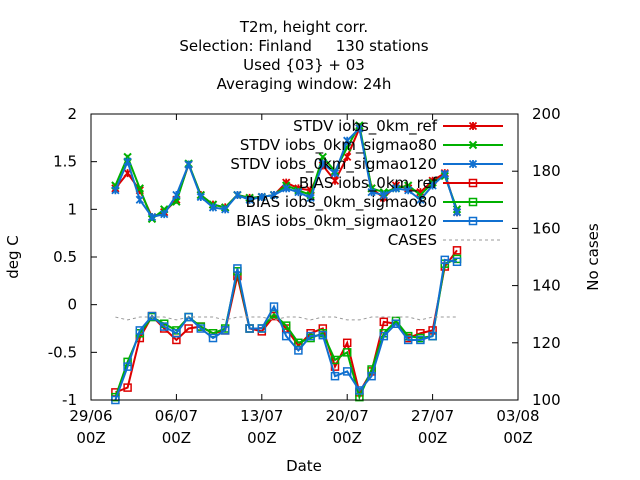  What do you see at coordinates (517, 416) in the screenshot?
I see `x-tick-label-5: 03/08` at bounding box center [517, 416].